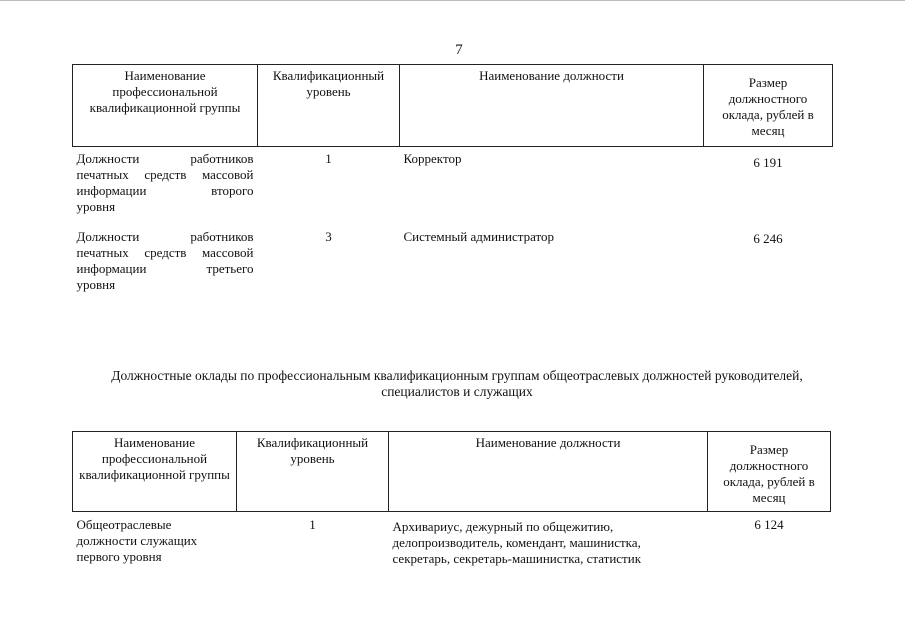  I want to click on group-line: информации третьего, so click(165, 268).